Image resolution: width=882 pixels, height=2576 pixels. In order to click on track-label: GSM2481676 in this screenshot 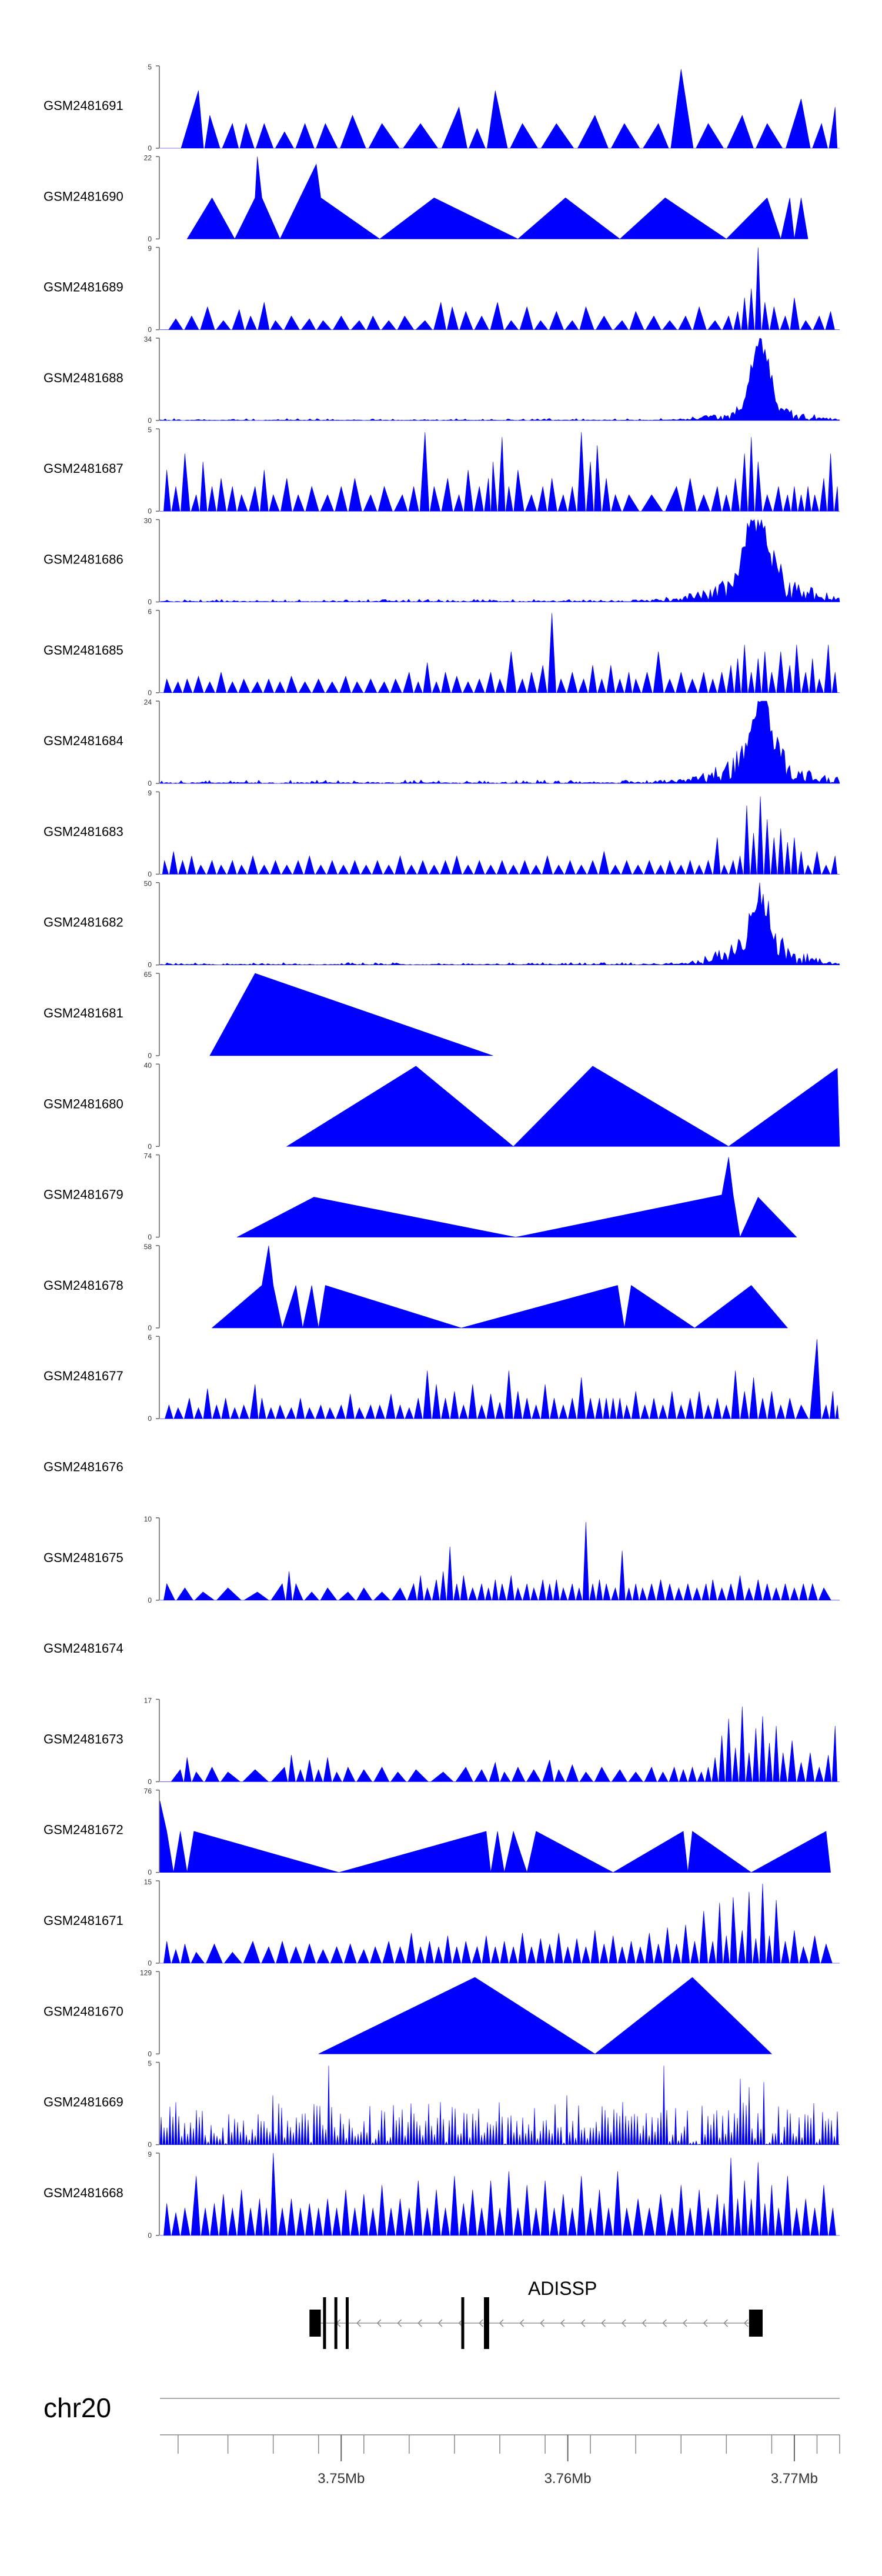, I will do `click(83, 1467)`.